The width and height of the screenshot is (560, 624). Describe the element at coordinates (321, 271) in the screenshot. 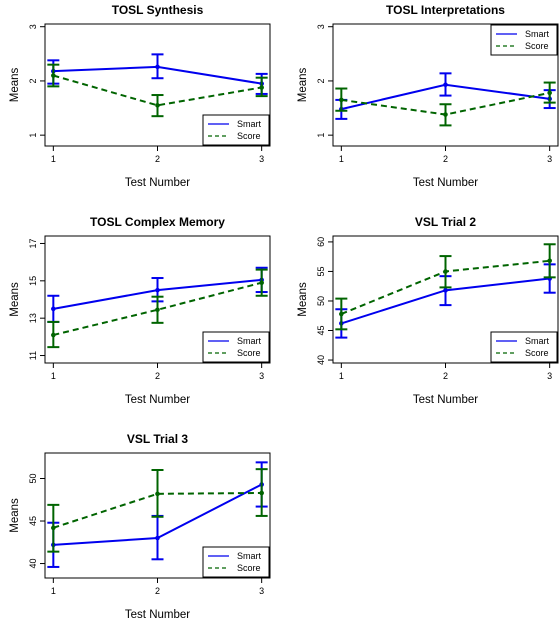

I see `y-tick-label: 55` at that location.